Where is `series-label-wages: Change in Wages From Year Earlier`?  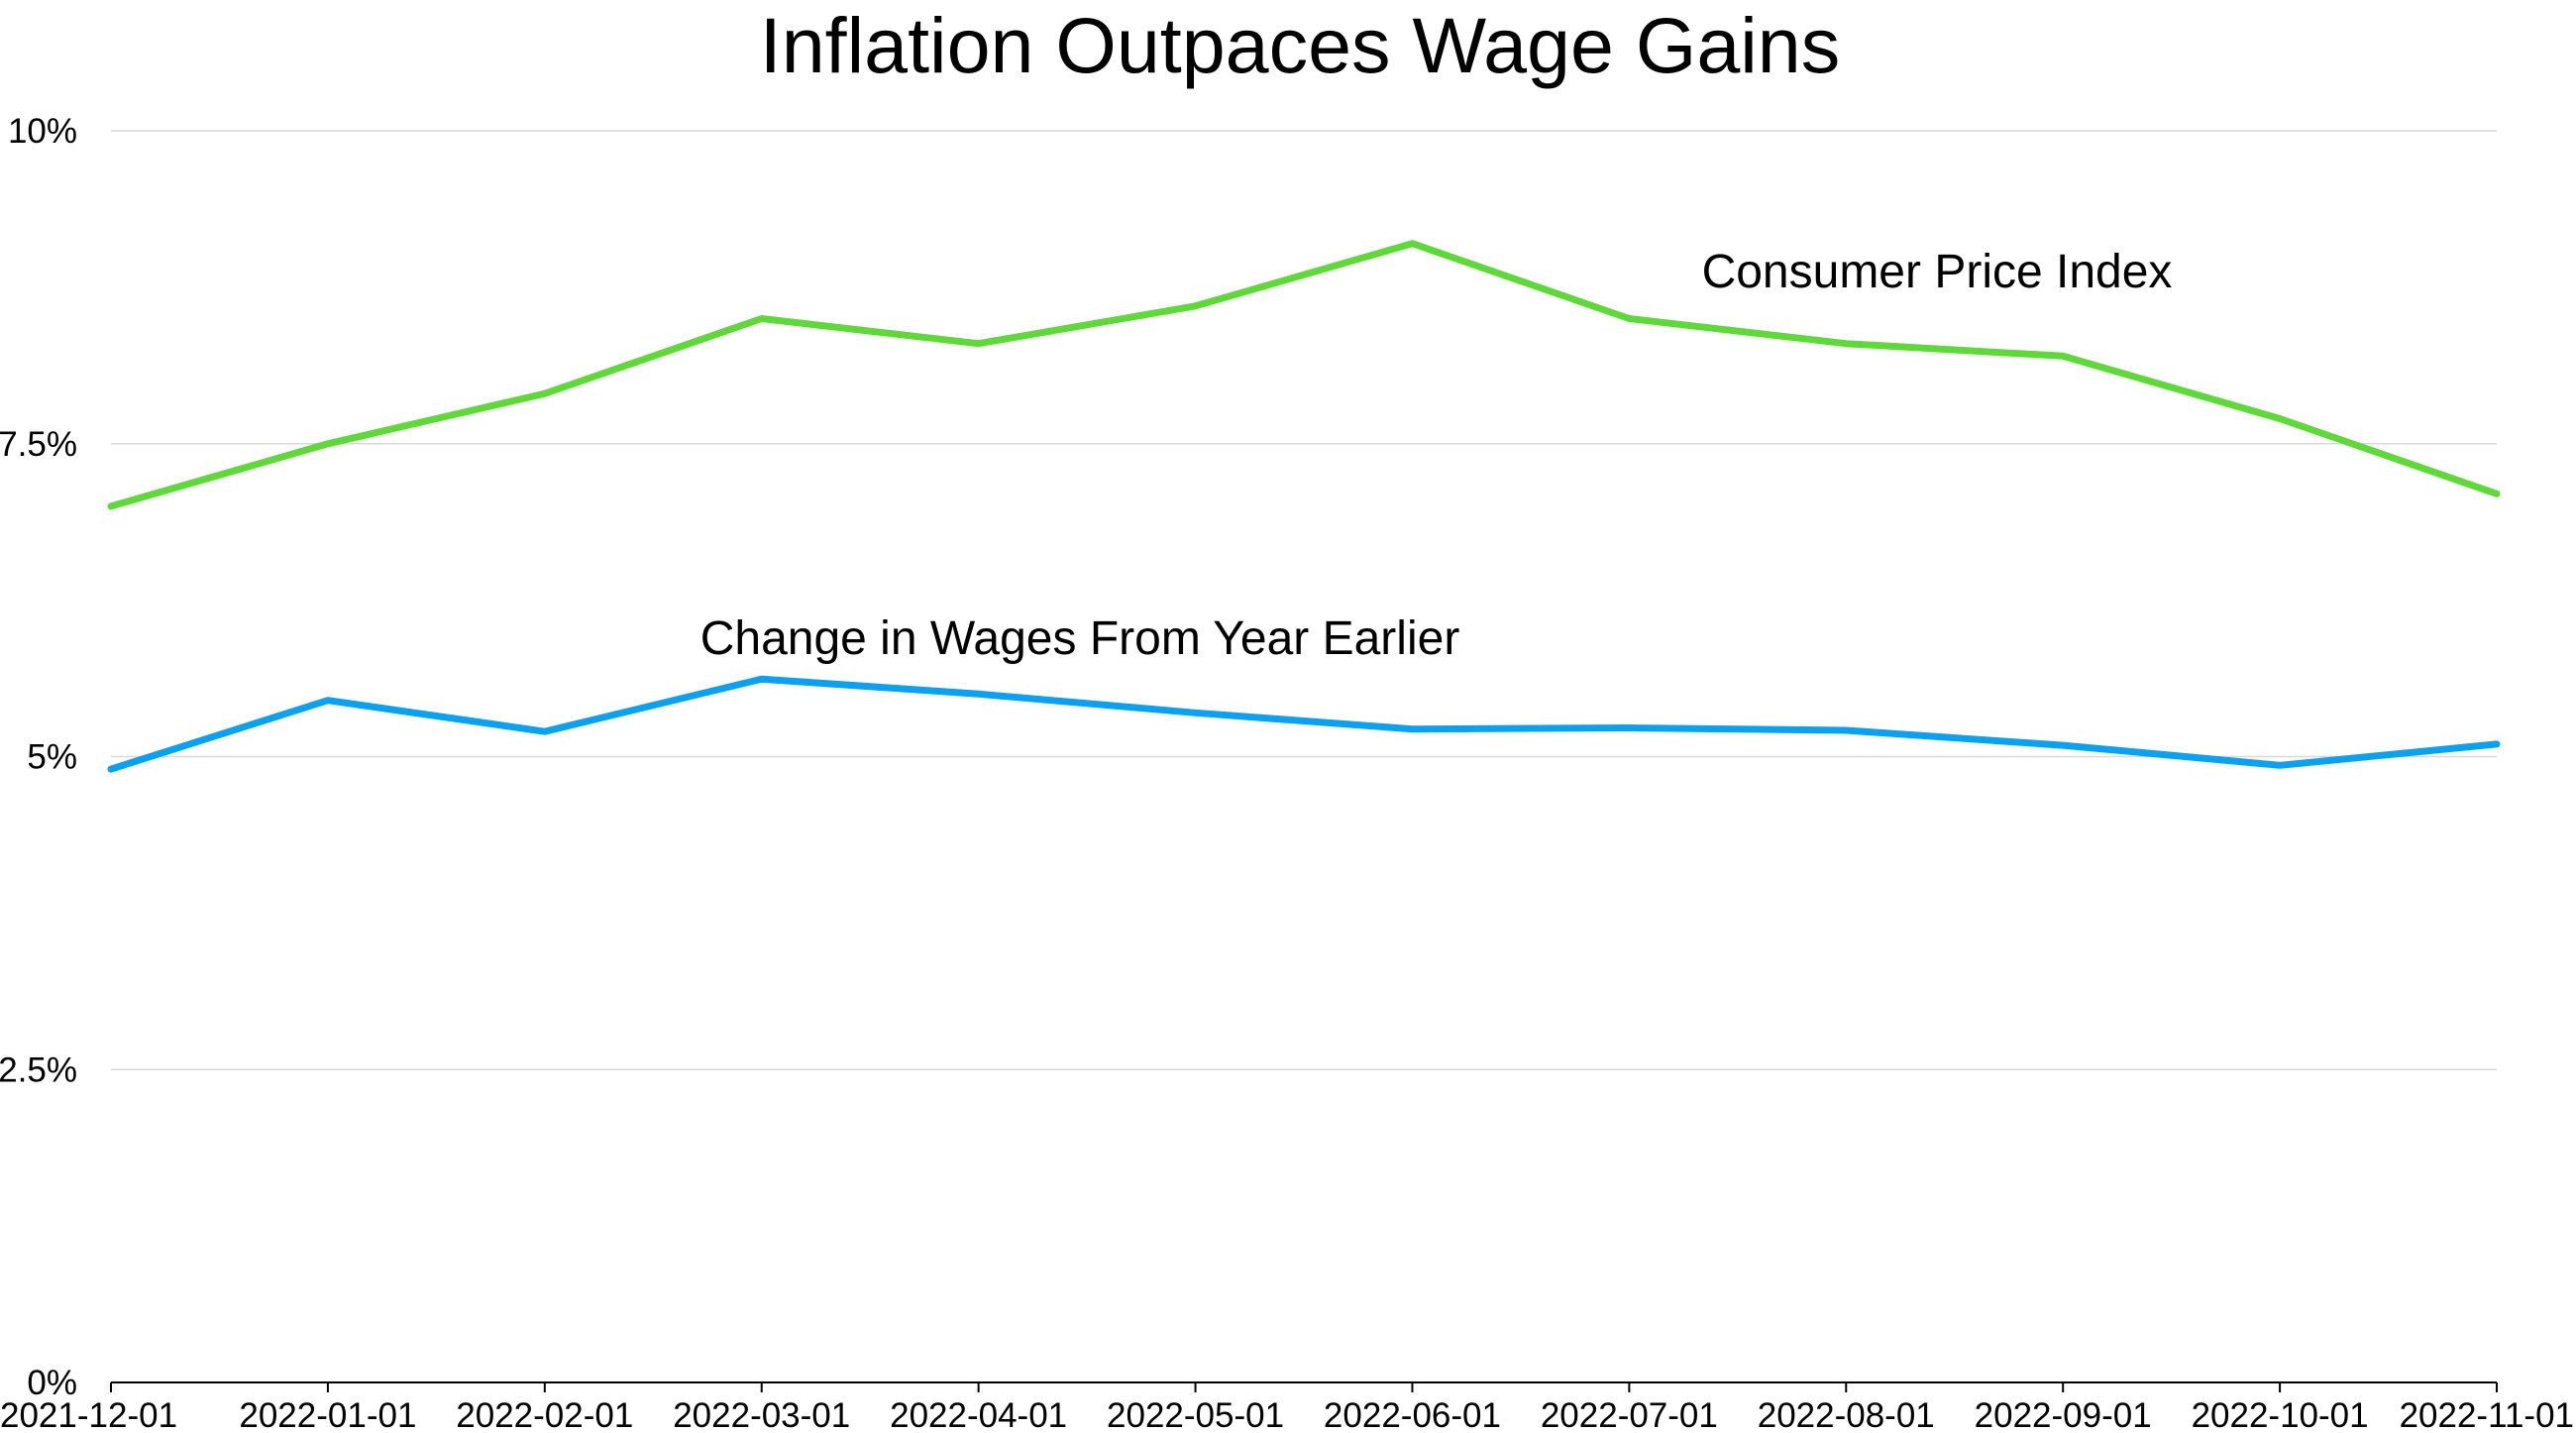
series-label-wages: Change in Wages From Year Earlier is located at coordinates (1080, 638).